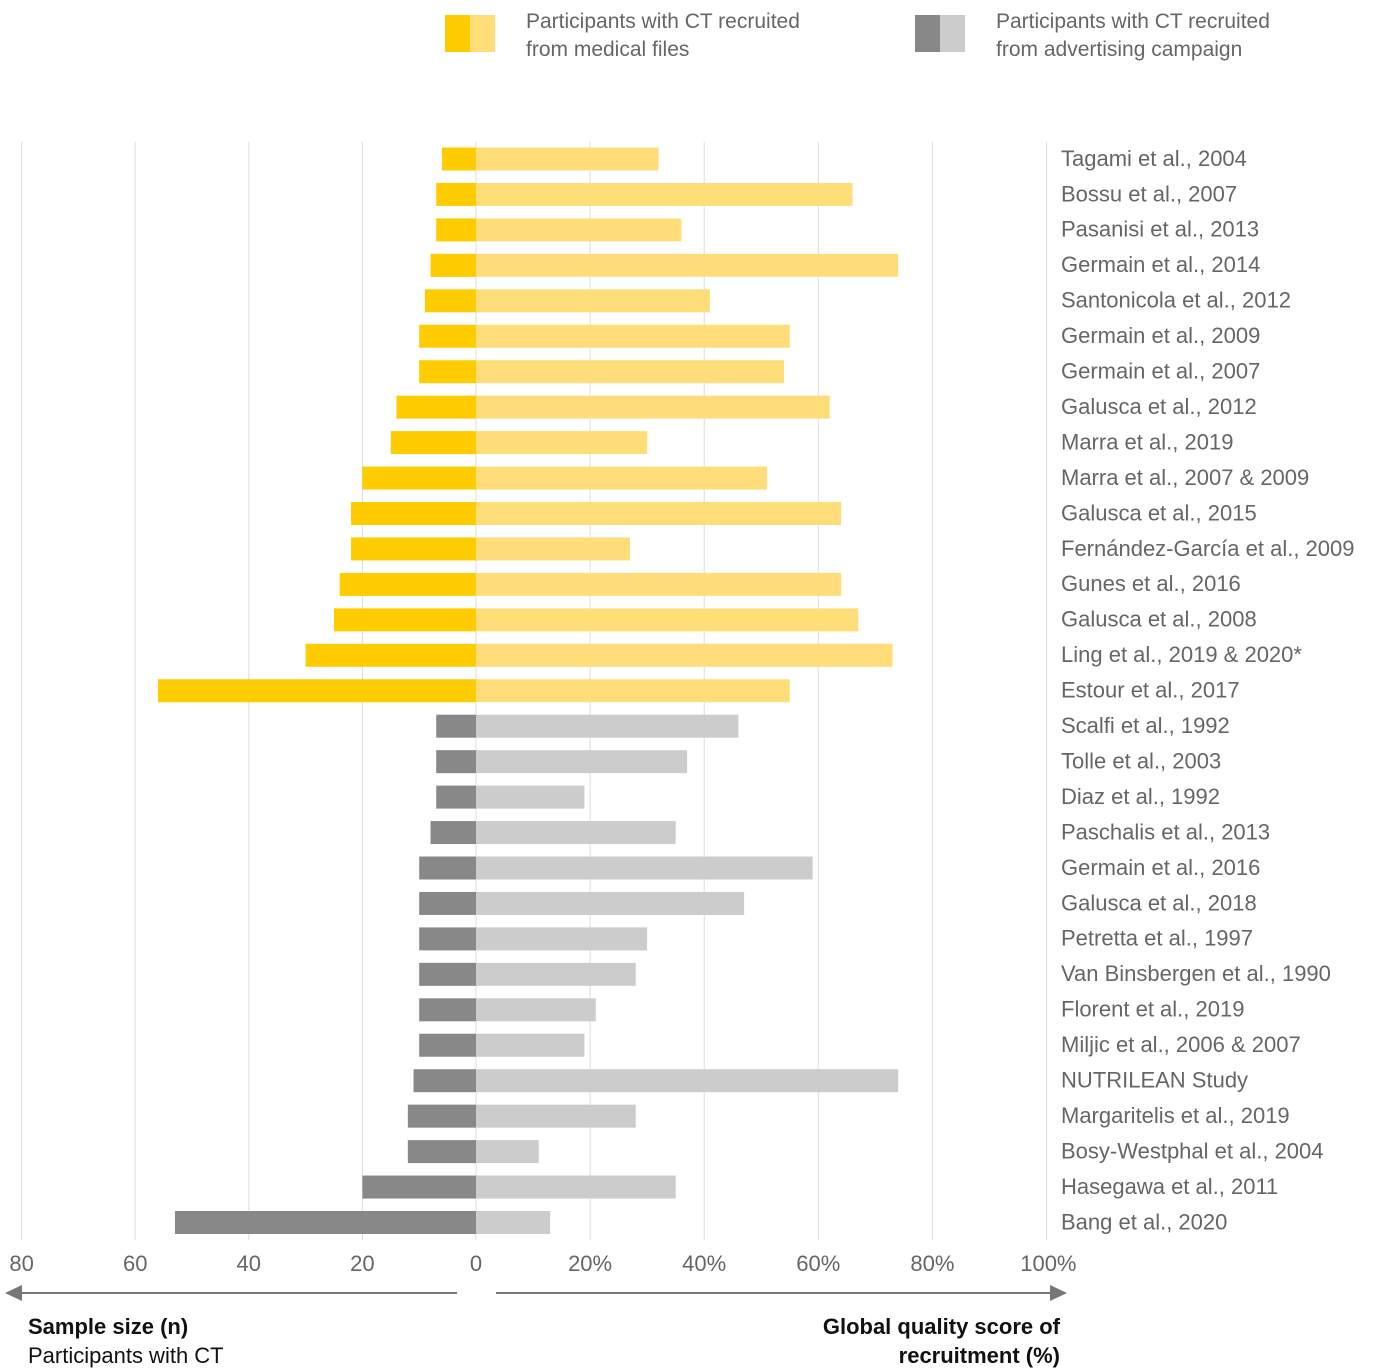 Image resolution: width=1385 pixels, height=1370 pixels. What do you see at coordinates (1165, 831) in the screenshot?
I see `study-label: Paschalis et al., 2013` at bounding box center [1165, 831].